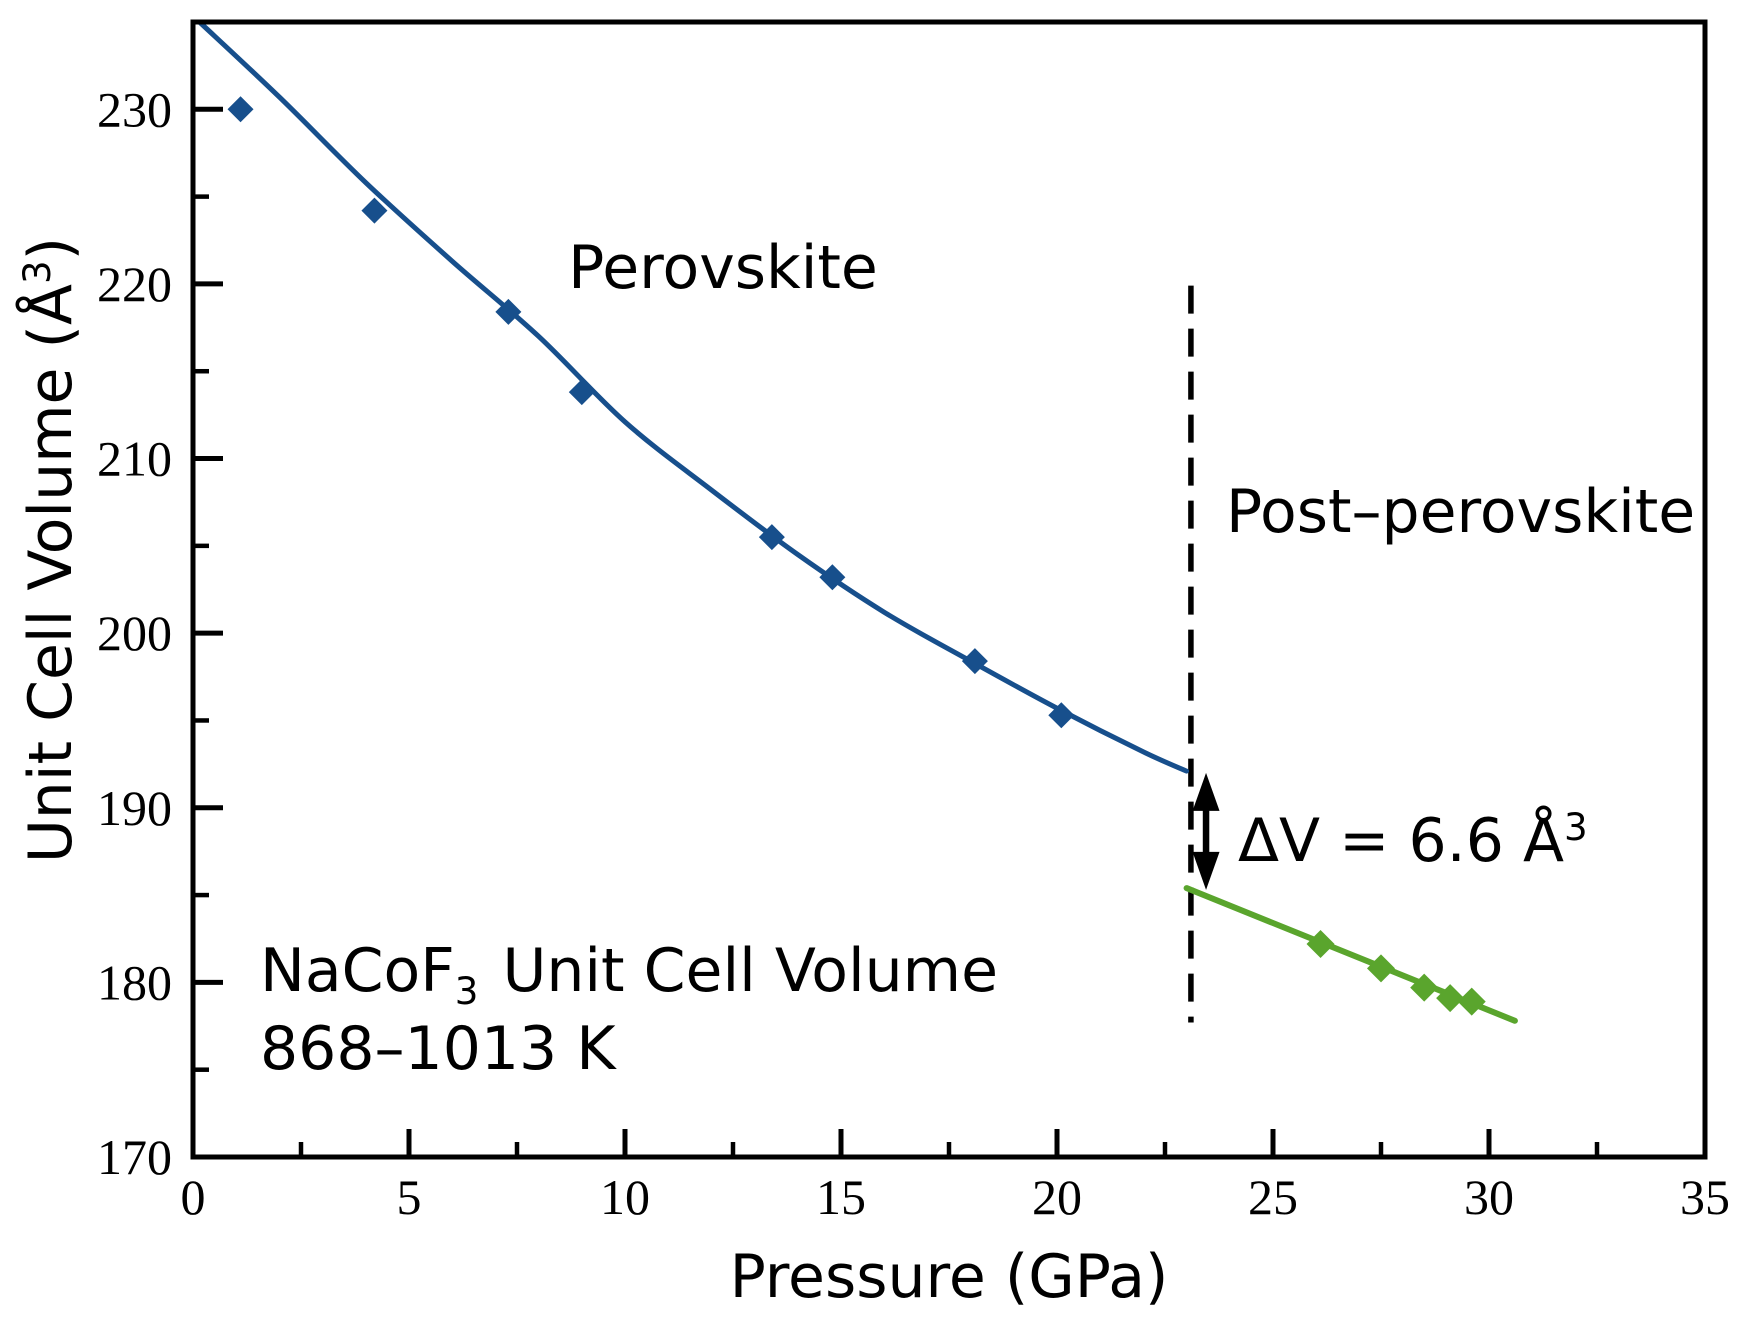 The width and height of the screenshot is (1749, 1326). Describe the element at coordinates (949, 1277) in the screenshot. I see `x-axis-title: Pressure (GPa)` at that location.